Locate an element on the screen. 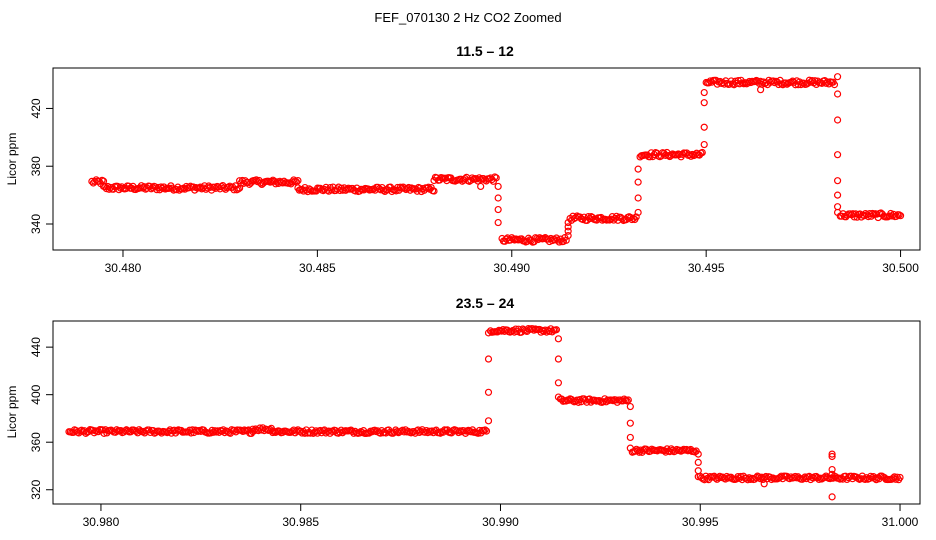  x-tick-label: 30.480 is located at coordinates (123, 268).